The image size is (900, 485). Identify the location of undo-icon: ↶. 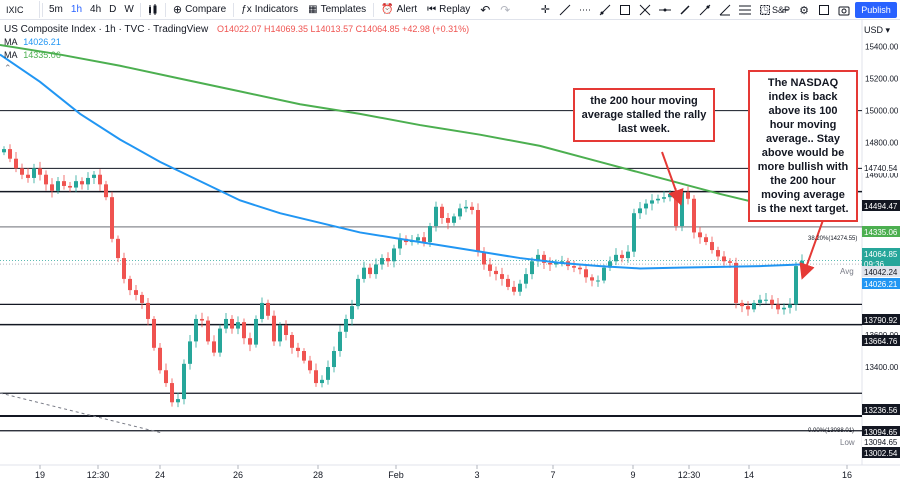
(485, 9).